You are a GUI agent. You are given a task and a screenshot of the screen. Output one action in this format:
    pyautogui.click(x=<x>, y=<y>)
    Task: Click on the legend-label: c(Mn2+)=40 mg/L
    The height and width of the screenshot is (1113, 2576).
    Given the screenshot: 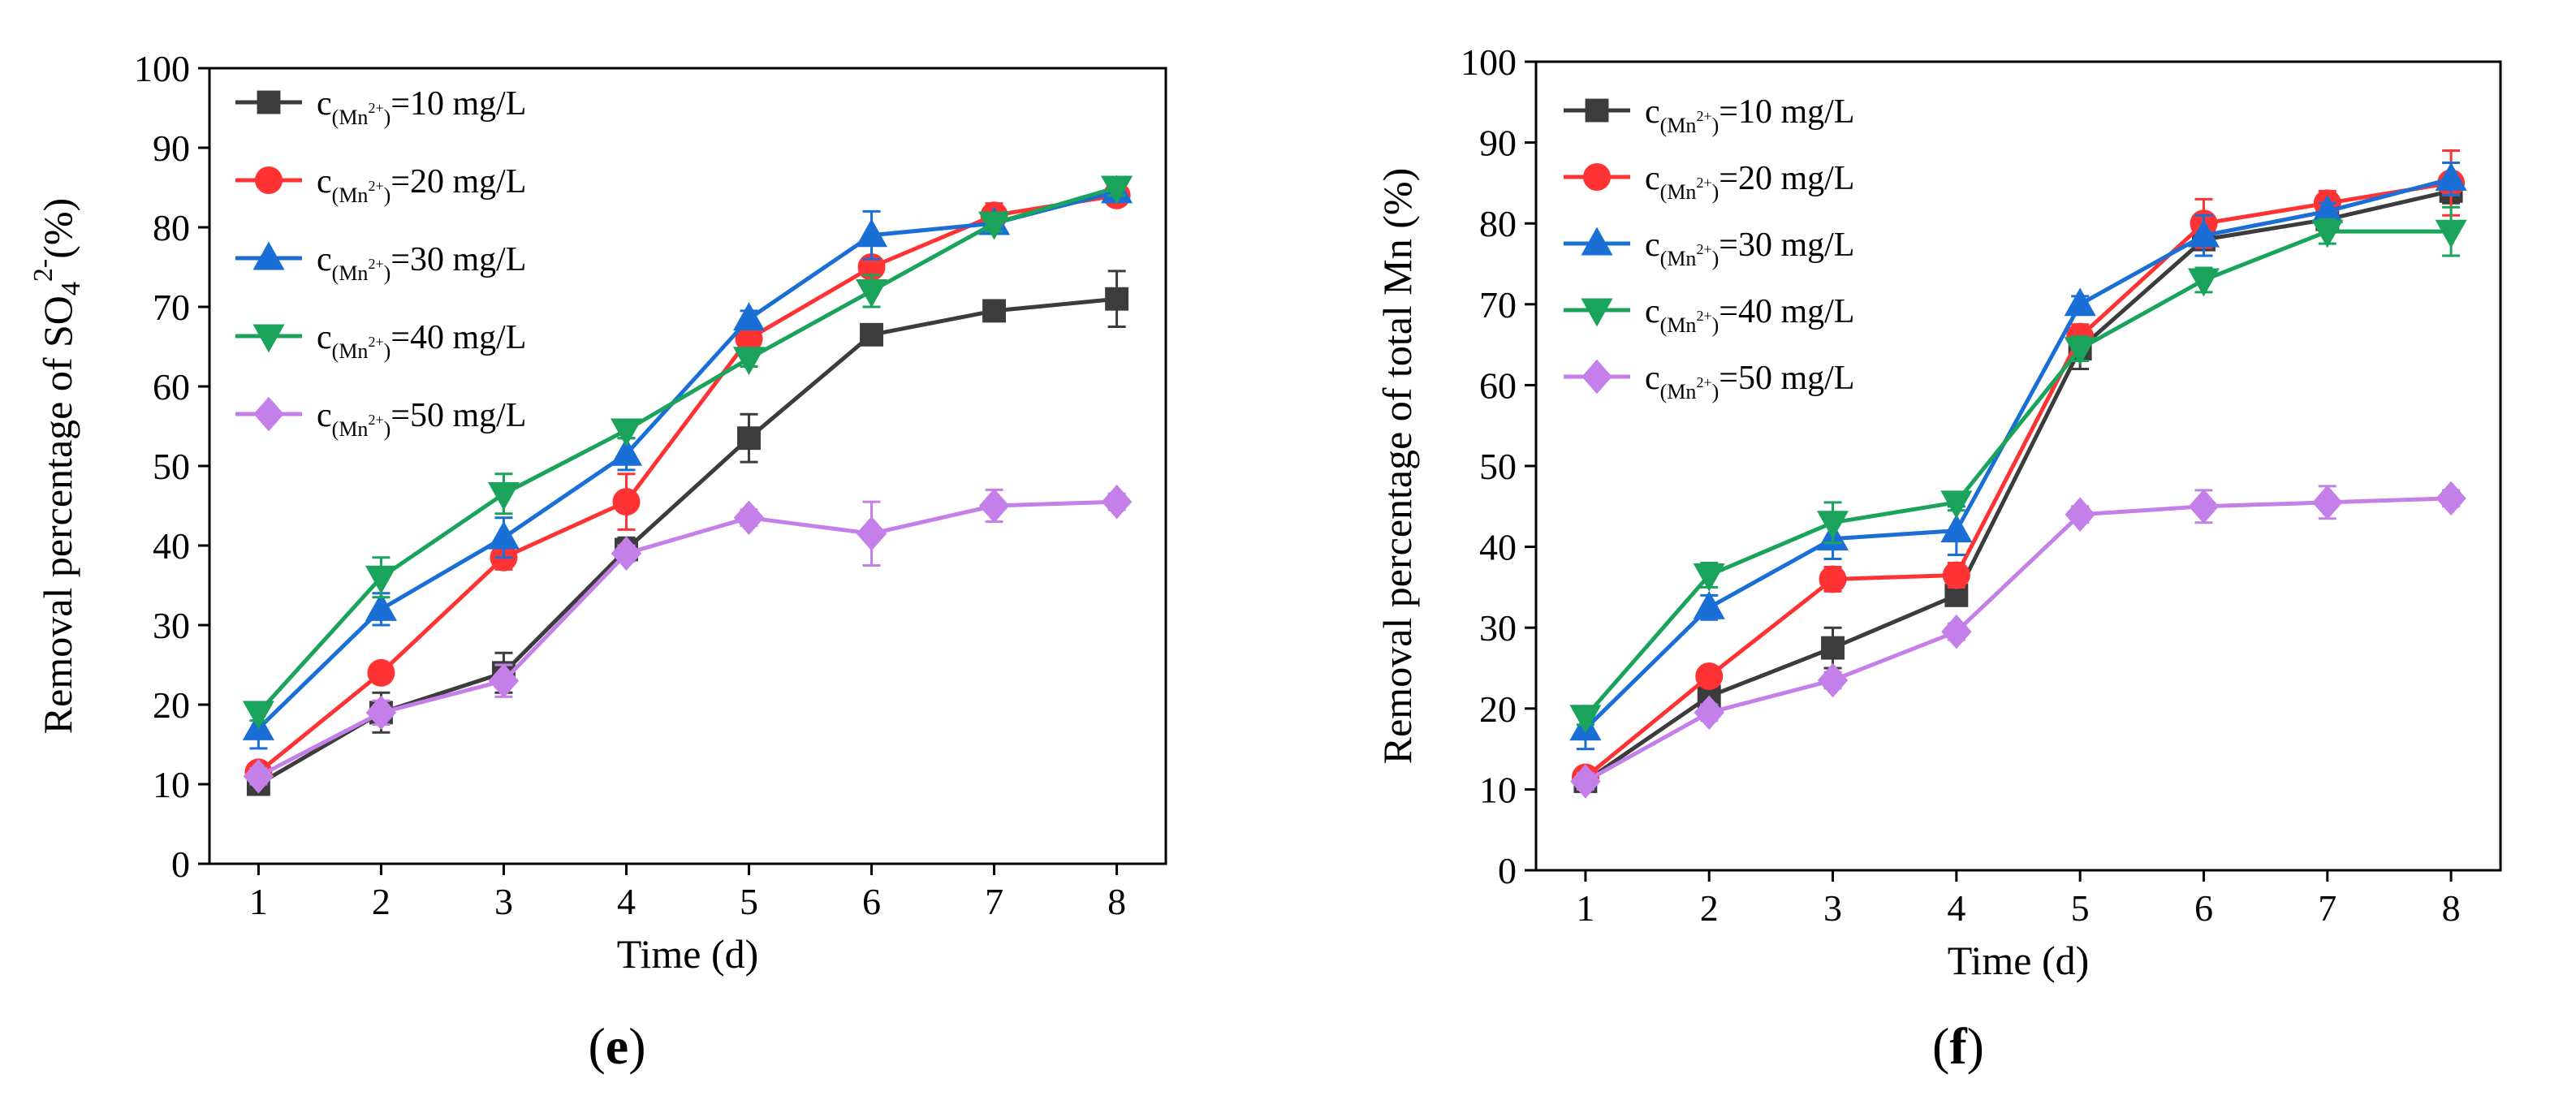 What is the action you would take?
    pyautogui.click(x=421, y=341)
    